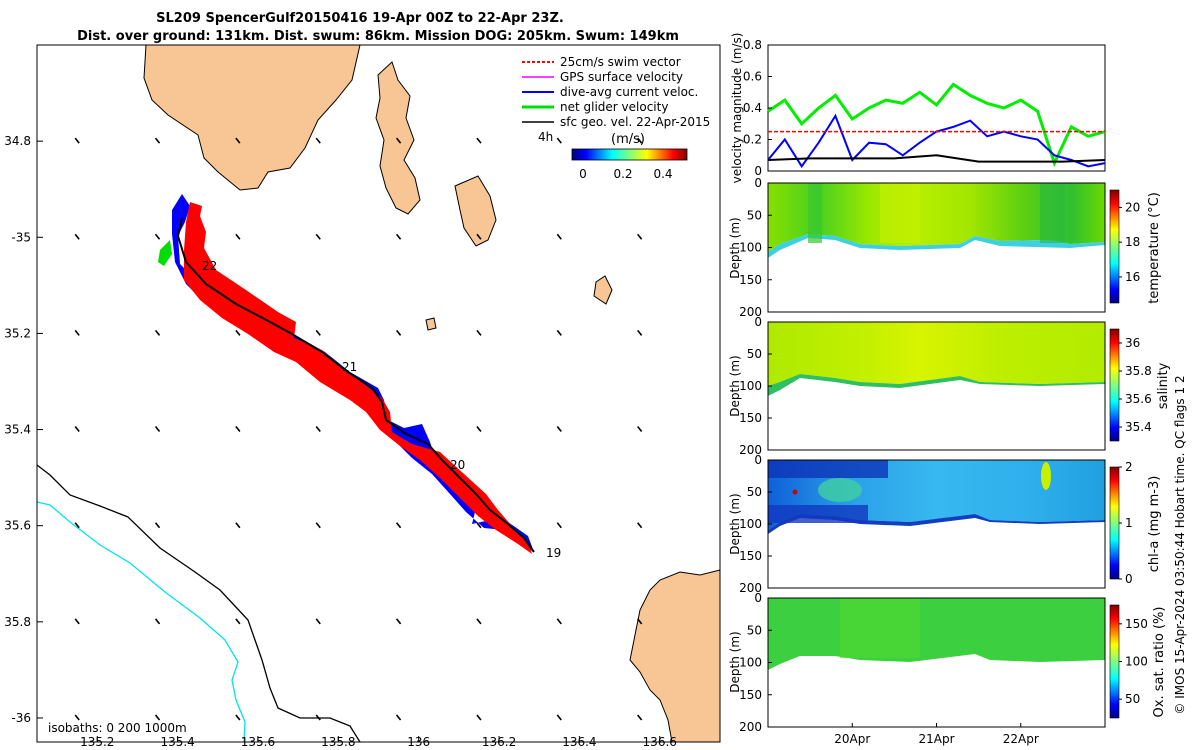  I want to click on map-xtick-label: 135.8, so click(338, 742).